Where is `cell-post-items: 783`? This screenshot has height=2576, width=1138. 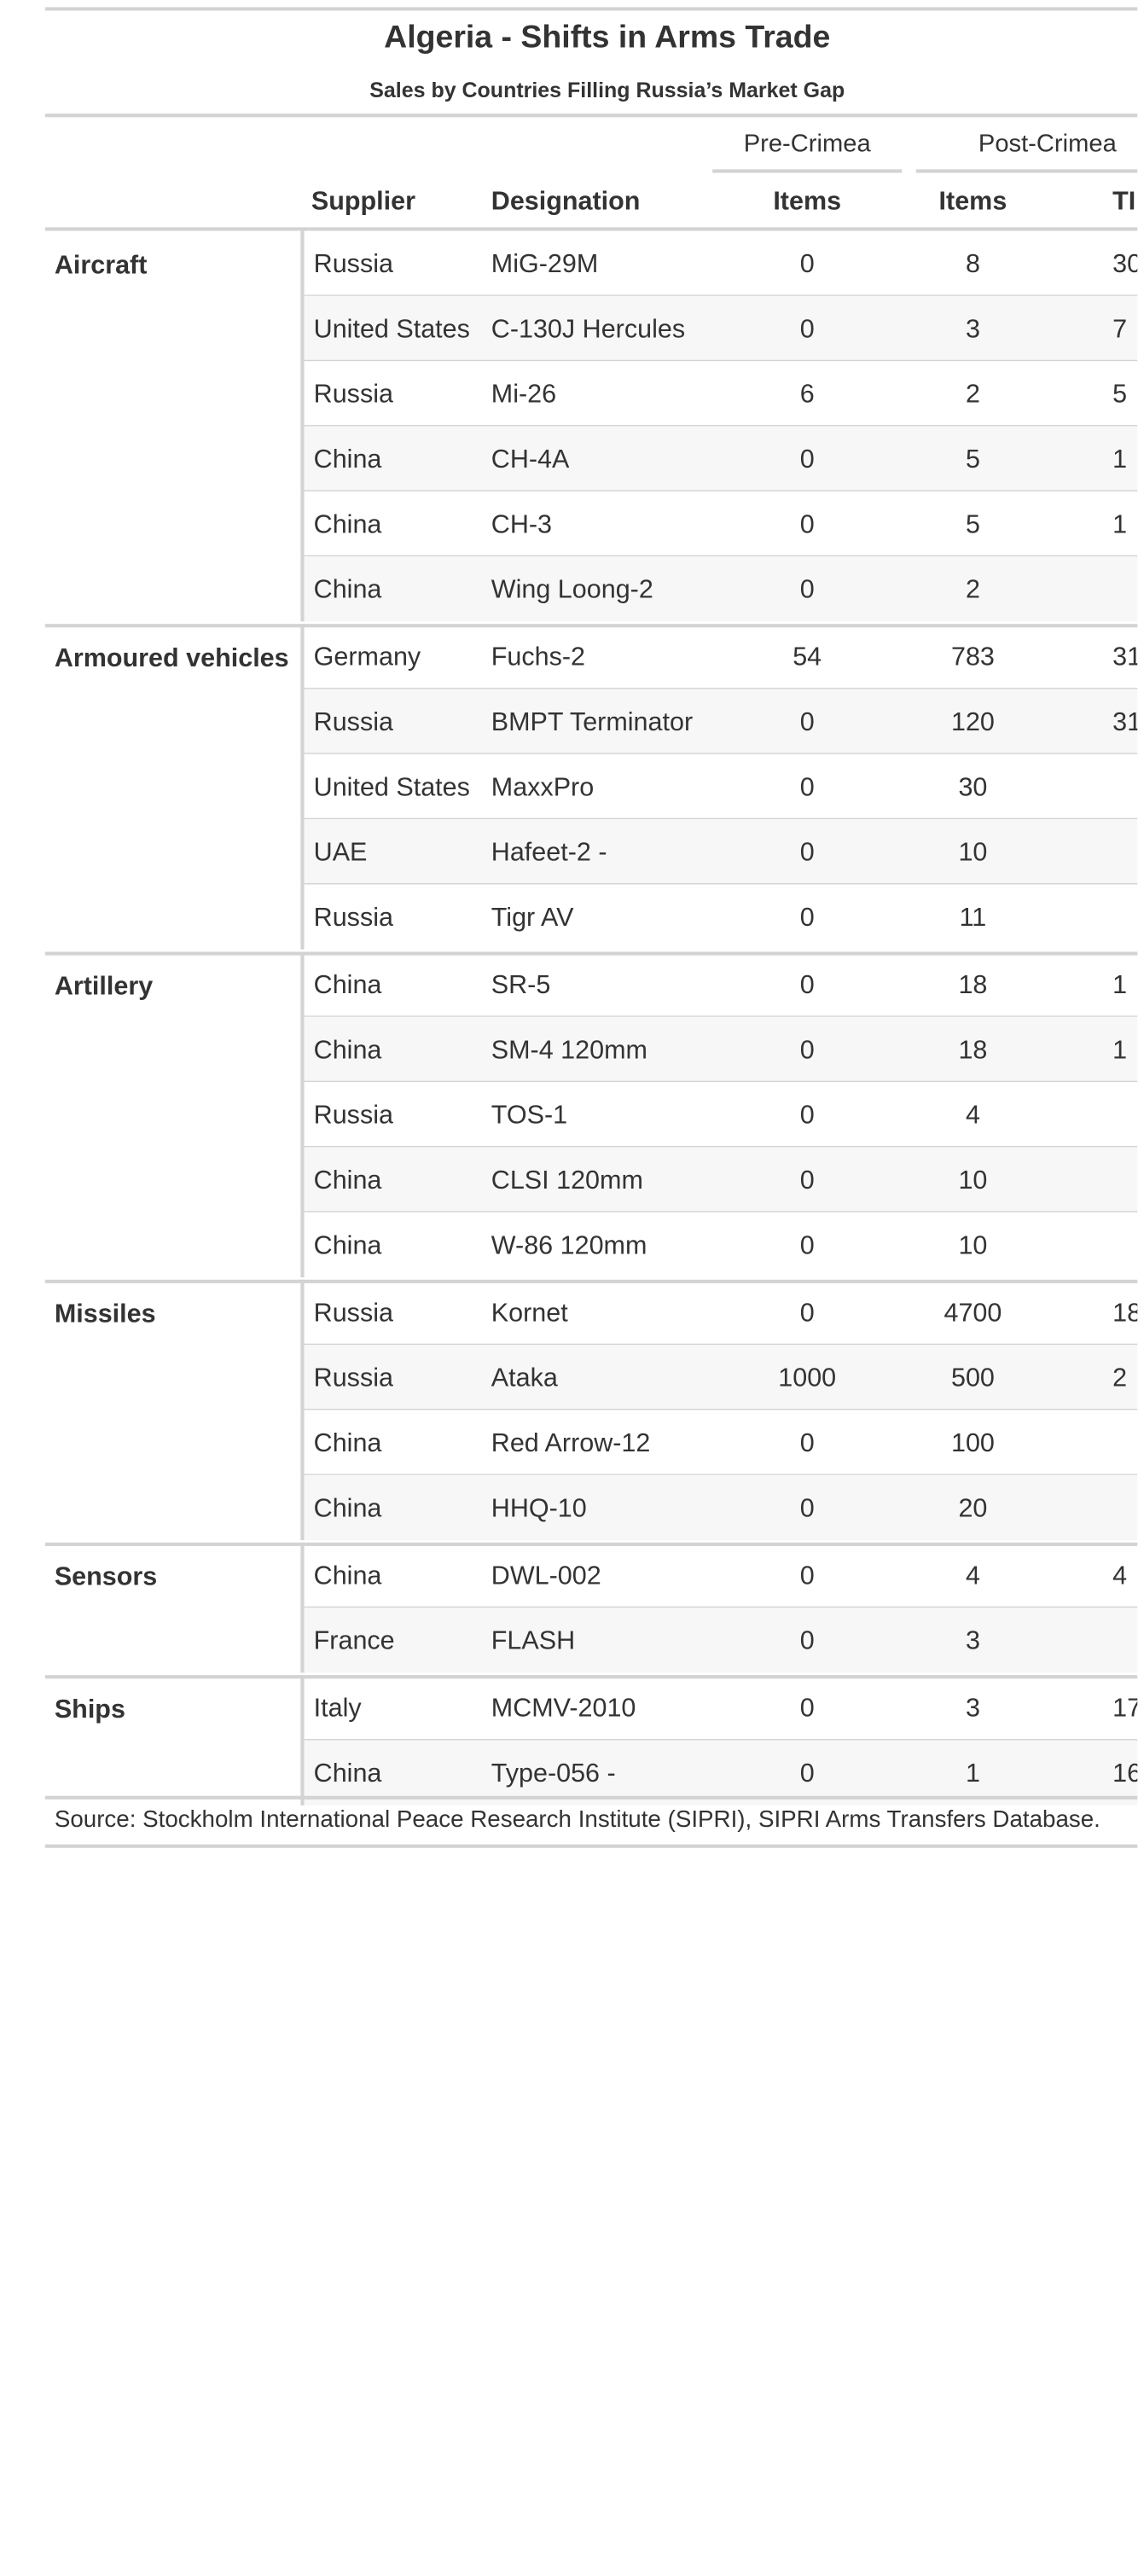
cell-post-items: 783 is located at coordinates (973, 656).